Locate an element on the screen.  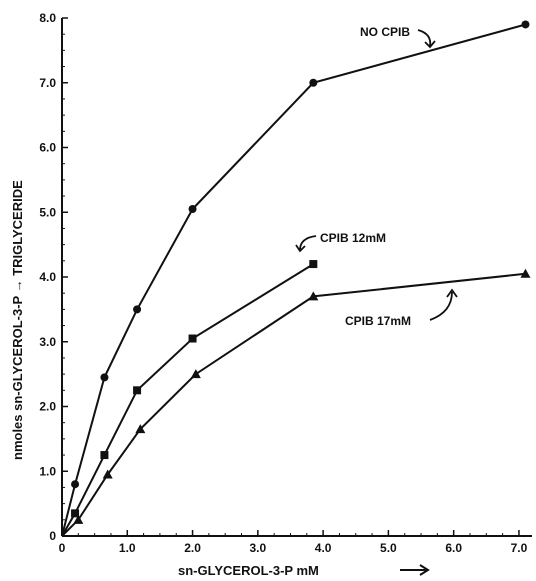
x-tick-label: 2.0 is located at coordinates (192, 548).